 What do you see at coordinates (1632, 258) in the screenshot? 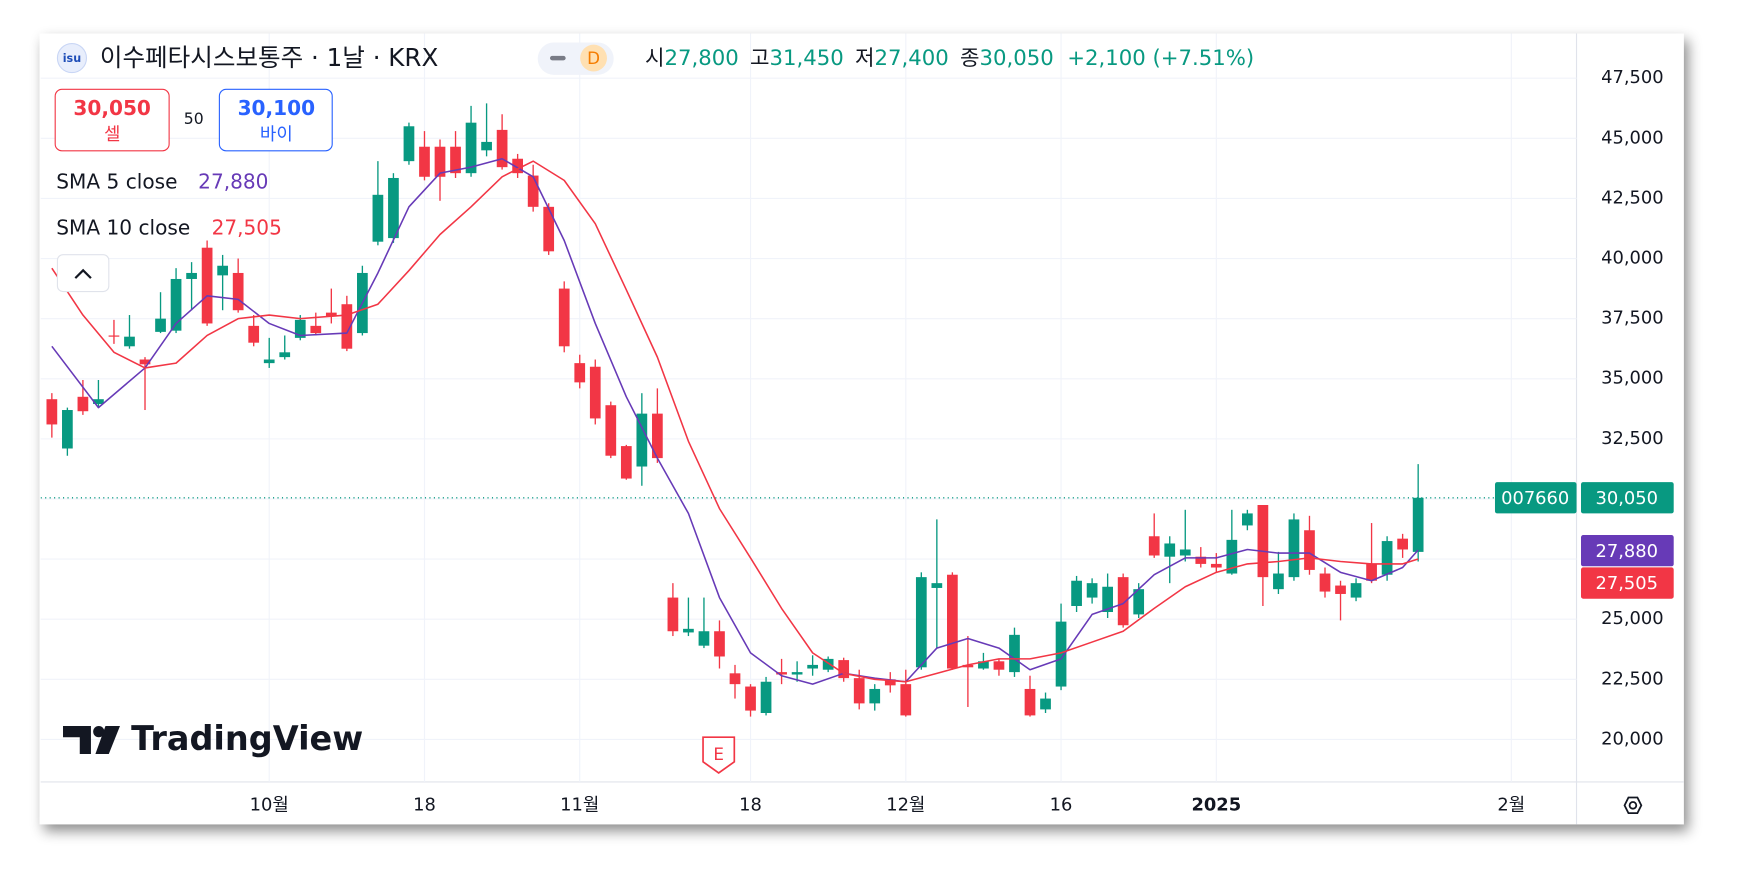
I see `y-tick-label: 40,000` at bounding box center [1632, 258].